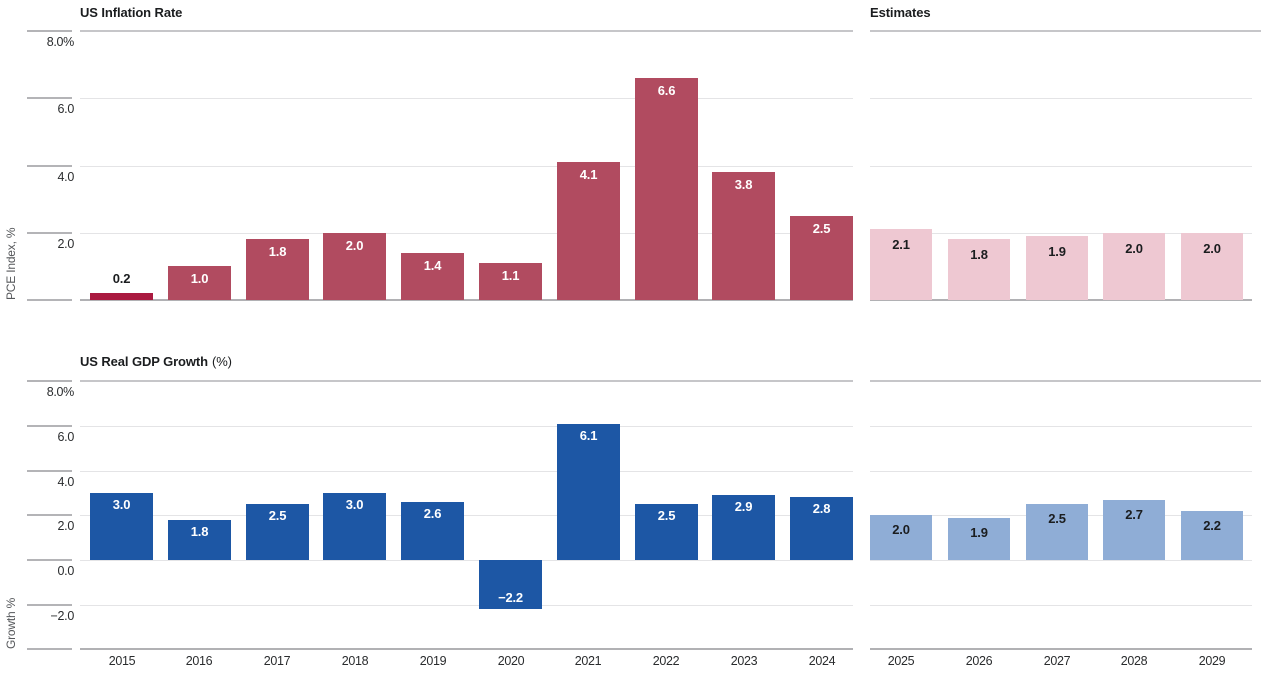 This screenshot has height=686, width=1261. I want to click on bar-2026: 1.8, so click(979, 269).